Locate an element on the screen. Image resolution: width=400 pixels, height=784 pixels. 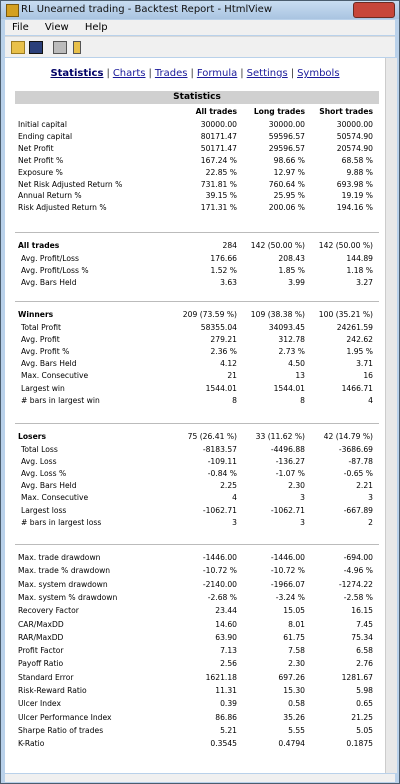
row-value: -1966.07 is located at coordinates (287, 584).